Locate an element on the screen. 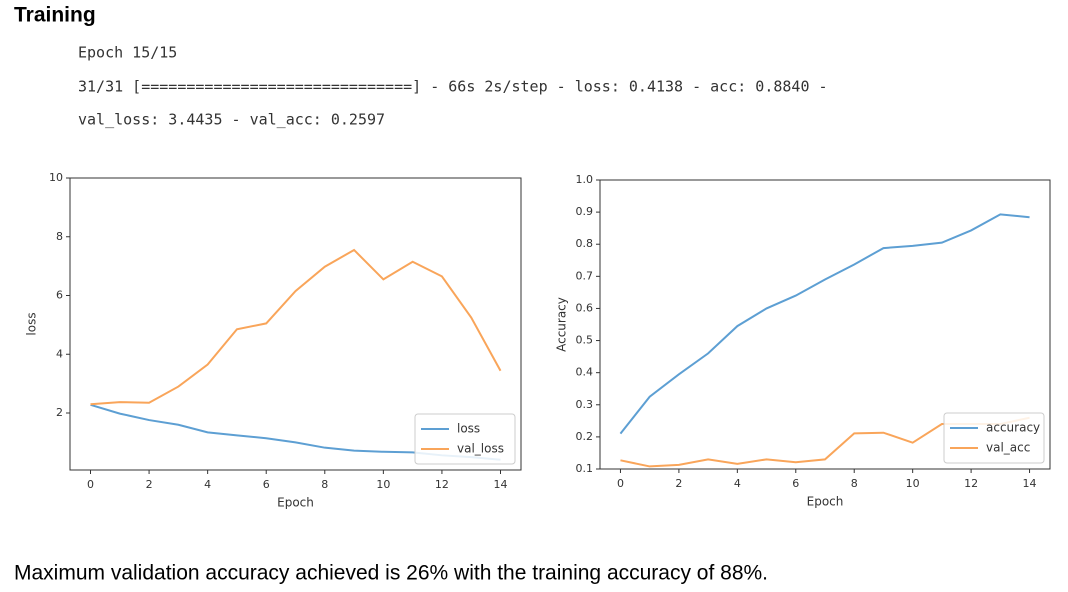 This screenshot has width=1068, height=592. y-tick-label: 6 is located at coordinates (59, 295).